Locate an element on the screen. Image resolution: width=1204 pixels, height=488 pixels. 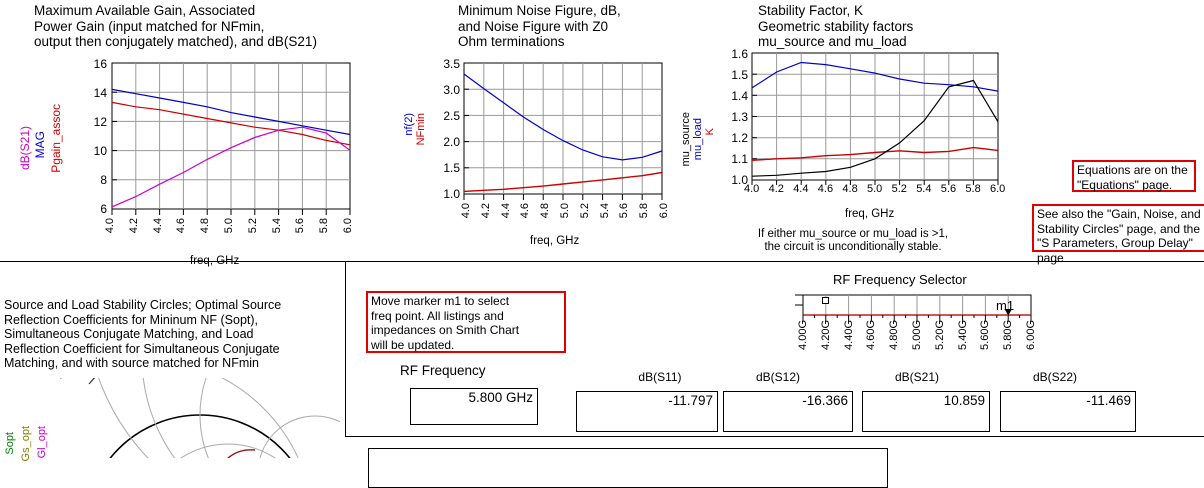
selector-tick: 5.80G is located at coordinates (1008, 335).